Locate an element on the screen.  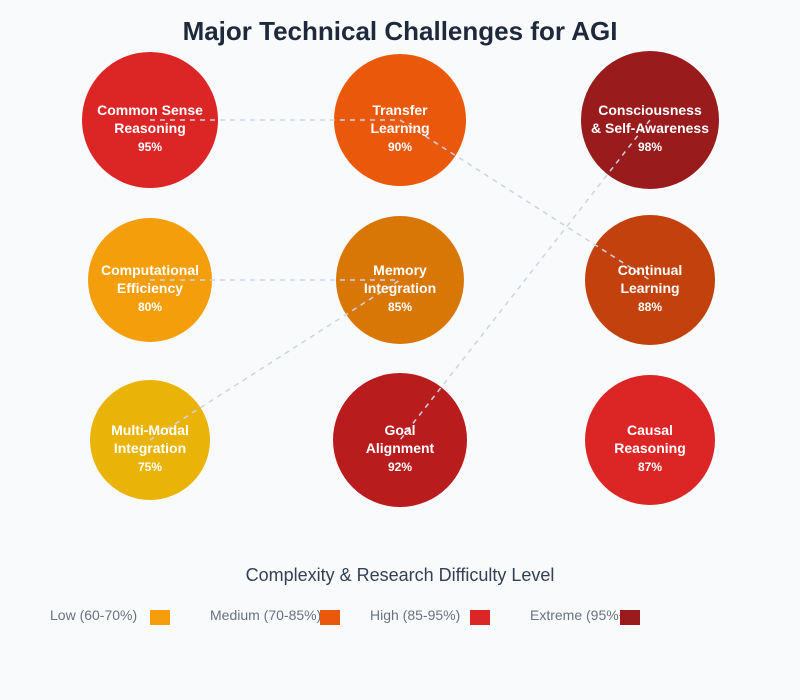
node-value: 75% is located at coordinates (150, 467).